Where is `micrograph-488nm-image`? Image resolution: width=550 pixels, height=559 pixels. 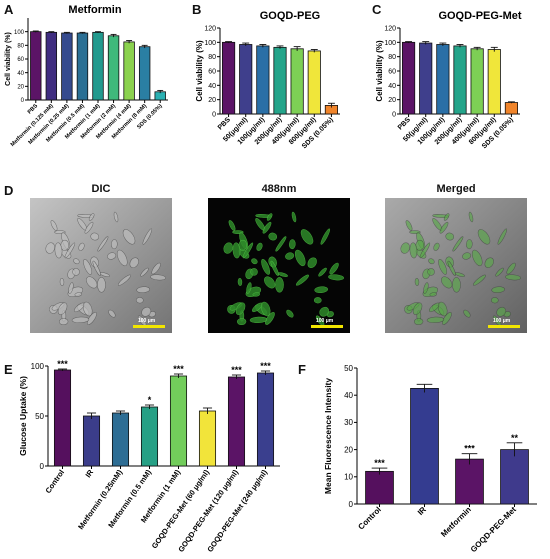 micrograph-488nm-image is located at coordinates (279, 265).